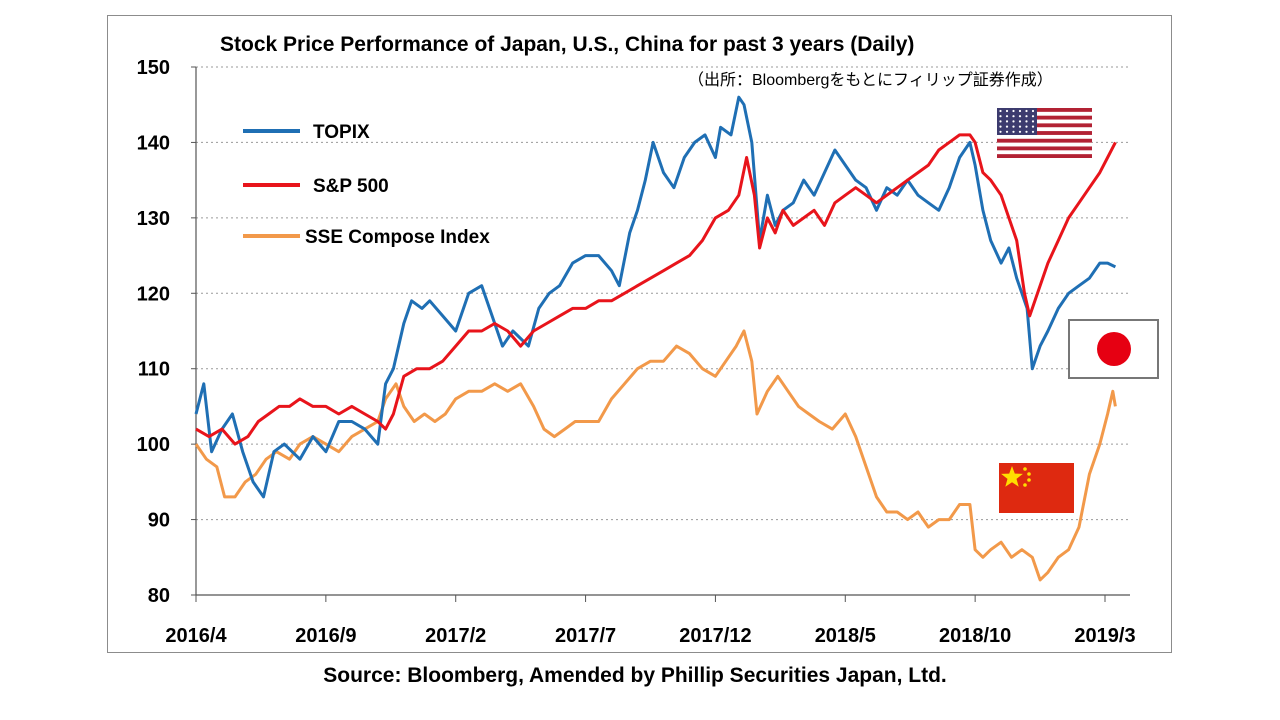 The height and width of the screenshot is (720, 1280). I want to click on x-tick-label: 2018/10, so click(975, 636).